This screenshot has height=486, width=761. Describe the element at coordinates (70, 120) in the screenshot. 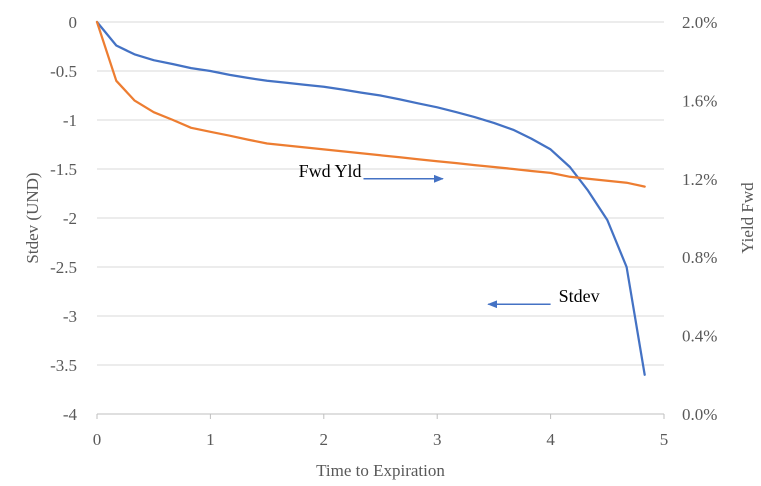

I see `left-y-tick-label: -1` at that location.